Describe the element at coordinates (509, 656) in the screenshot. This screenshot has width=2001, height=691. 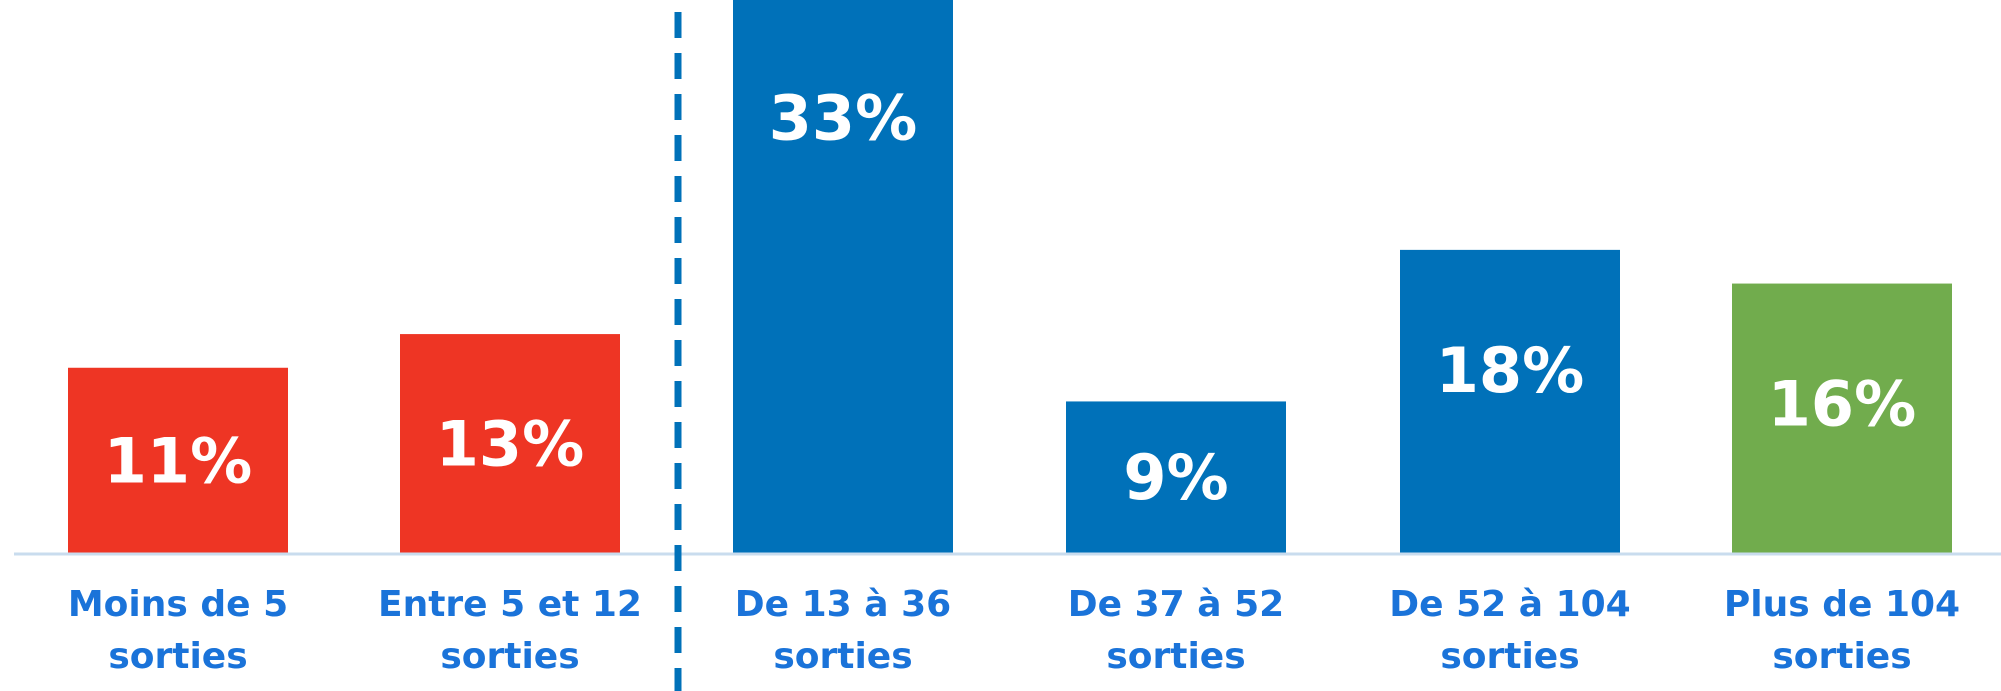
I see `category-label-2-line-2: sorties` at that location.